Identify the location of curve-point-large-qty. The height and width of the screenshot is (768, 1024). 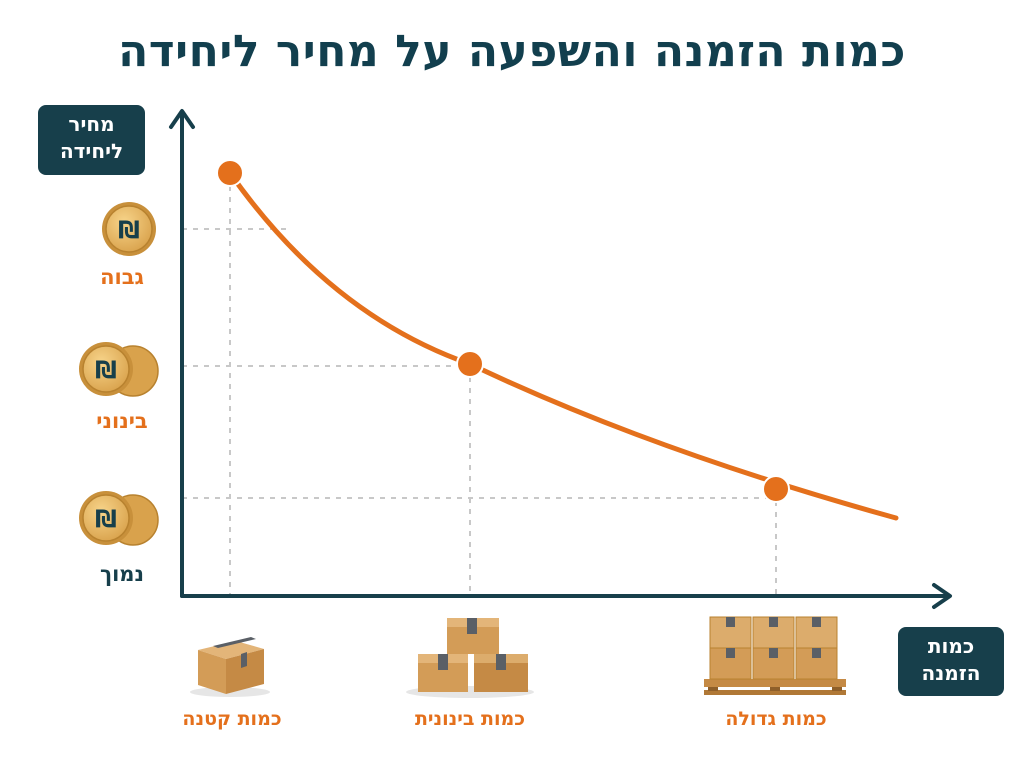
(776, 489).